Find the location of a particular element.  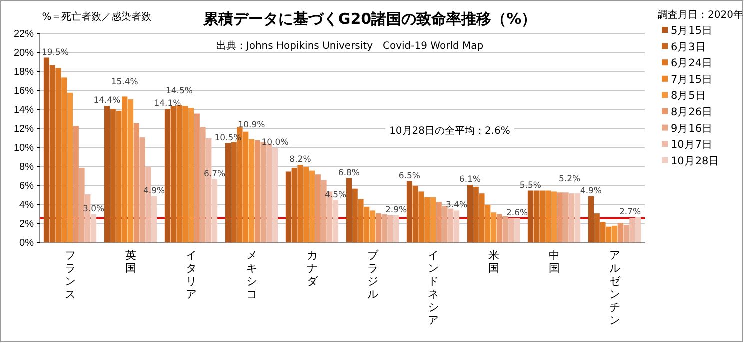

y-tick-label: 18% is located at coordinates (24, 72).